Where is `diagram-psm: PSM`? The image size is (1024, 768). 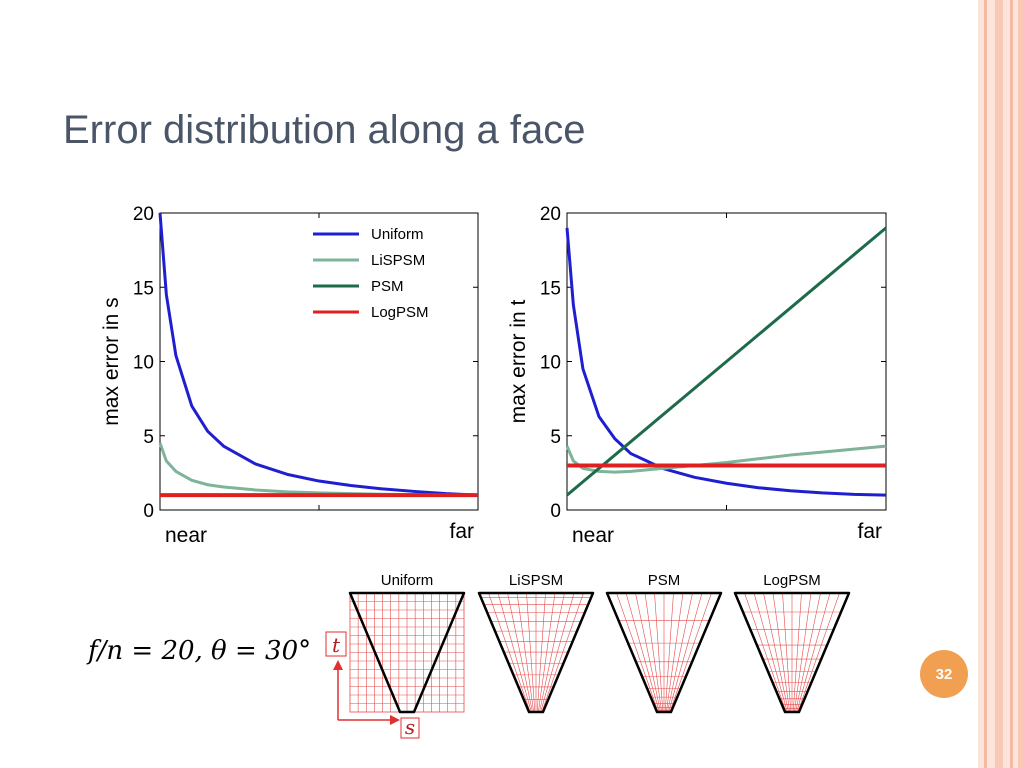
diagram-psm: PSM is located at coordinates (664, 643).